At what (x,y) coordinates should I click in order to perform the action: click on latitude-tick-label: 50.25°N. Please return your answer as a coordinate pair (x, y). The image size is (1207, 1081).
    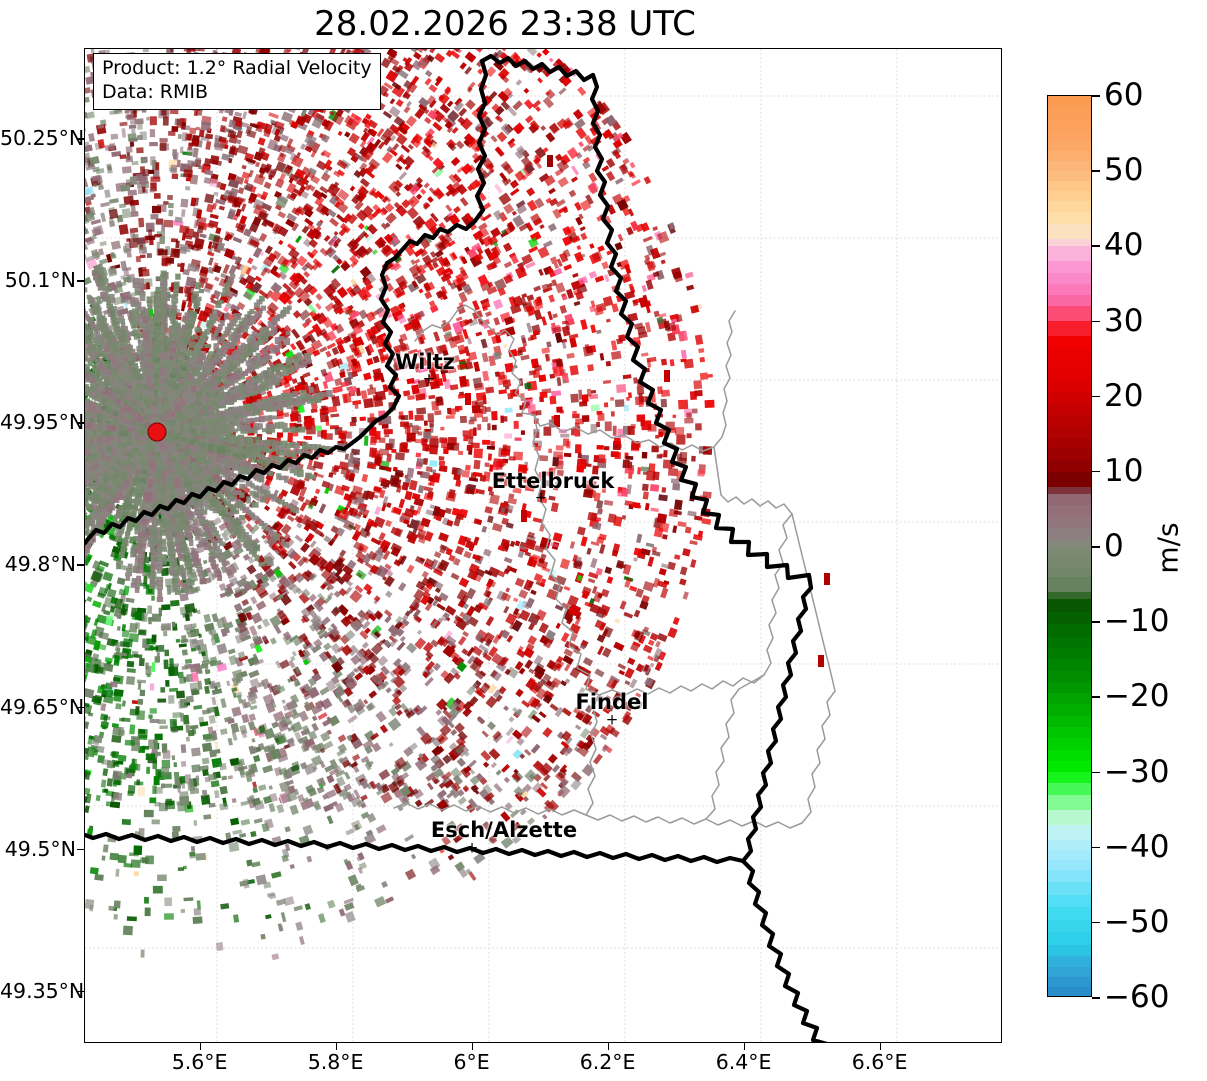
    Looking at the image, I should click on (42, 138).